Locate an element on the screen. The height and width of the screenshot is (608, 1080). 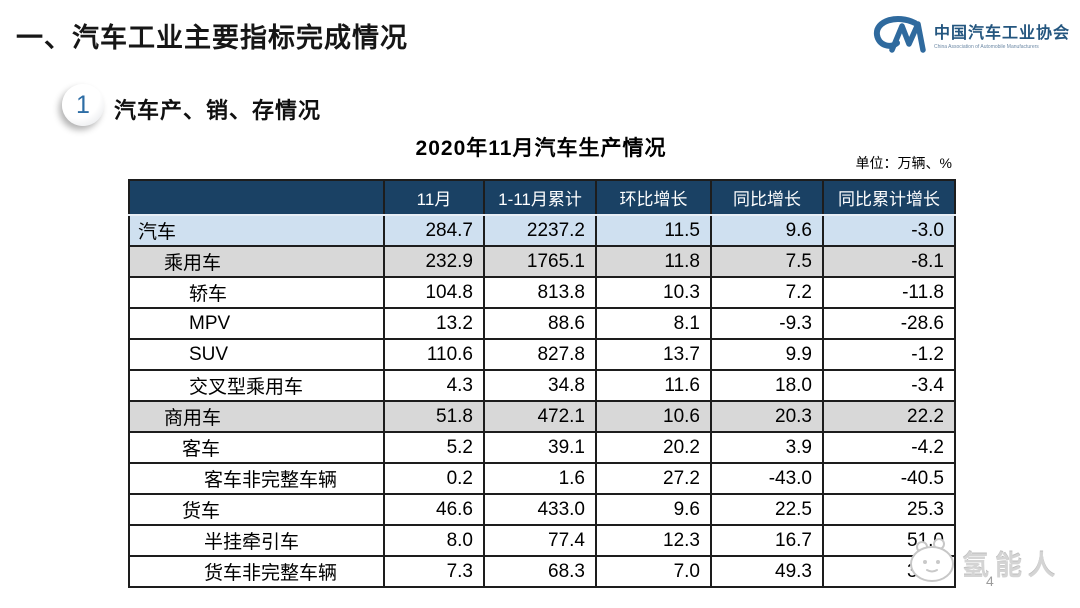
value-cell: 827.8 is located at coordinates (540, 354).